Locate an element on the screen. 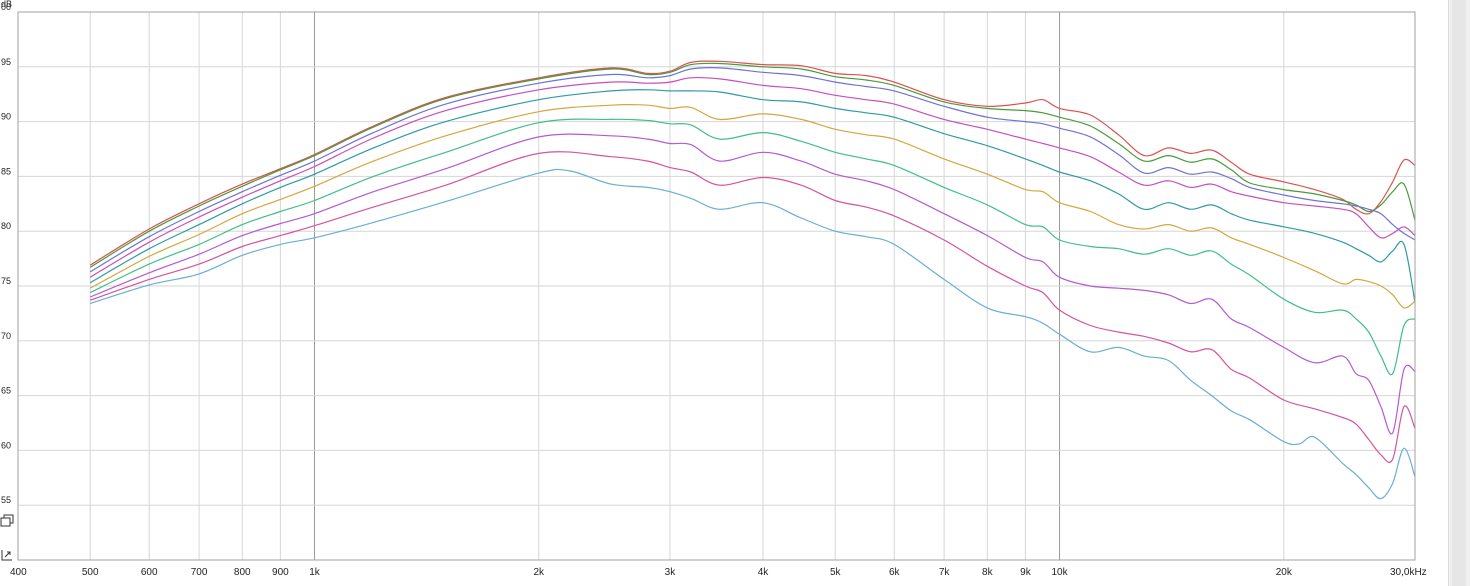 The height and width of the screenshot is (586, 1470). y-tick-label: 70 is located at coordinates (6, 336).